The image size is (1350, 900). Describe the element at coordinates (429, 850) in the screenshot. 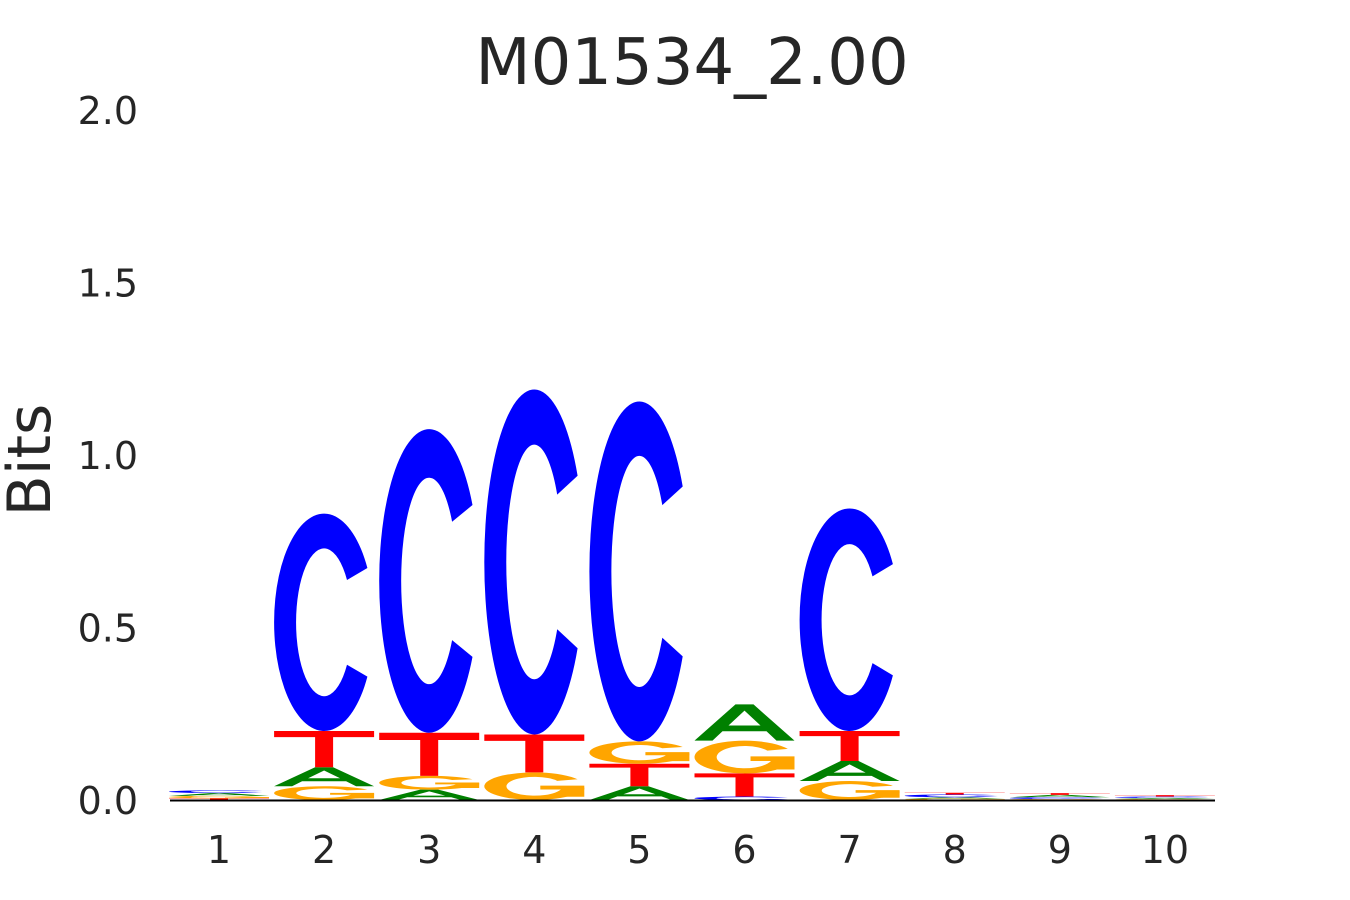

I see `x-tick-label: 3` at that location.